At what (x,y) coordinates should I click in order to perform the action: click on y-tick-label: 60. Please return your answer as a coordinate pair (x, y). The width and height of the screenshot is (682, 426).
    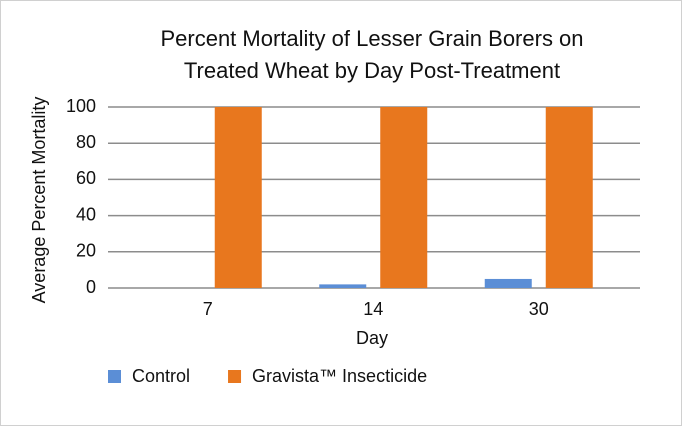
    Looking at the image, I should click on (86, 178).